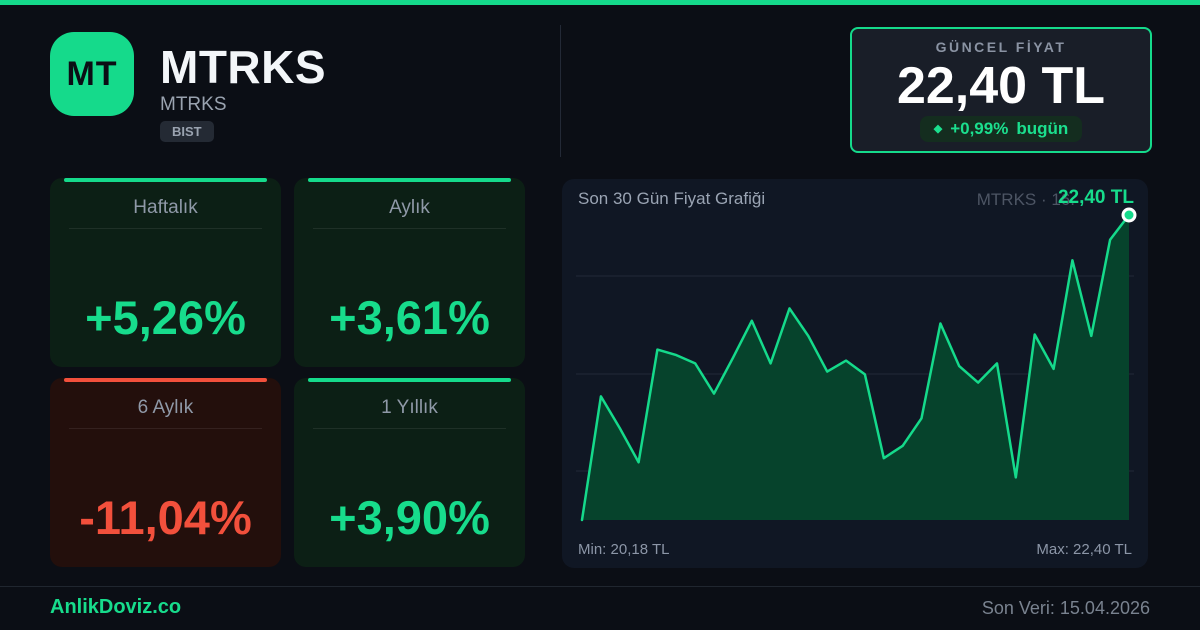 Image resolution: width=1200 pixels, height=630 pixels. Describe the element at coordinates (600, 586) in the screenshot. I see `footer-divider` at that location.